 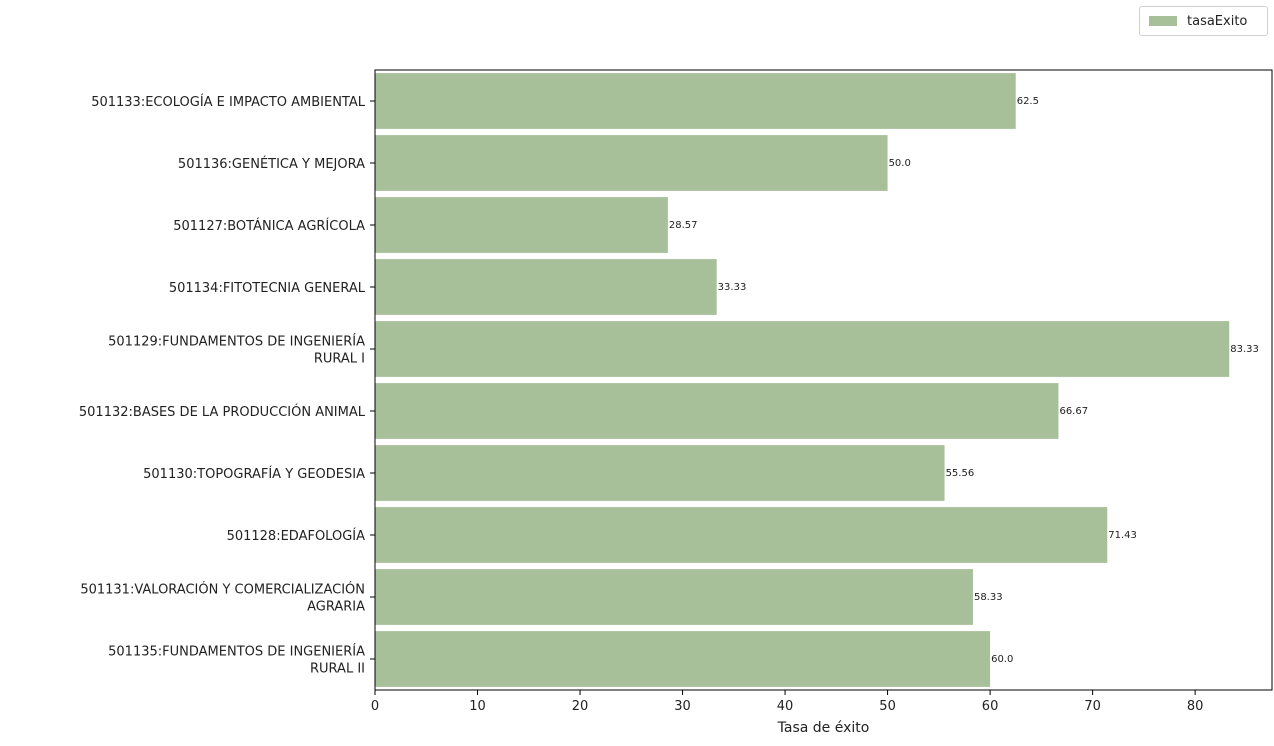 I want to click on data-label: 71.43, so click(x=1122, y=535).